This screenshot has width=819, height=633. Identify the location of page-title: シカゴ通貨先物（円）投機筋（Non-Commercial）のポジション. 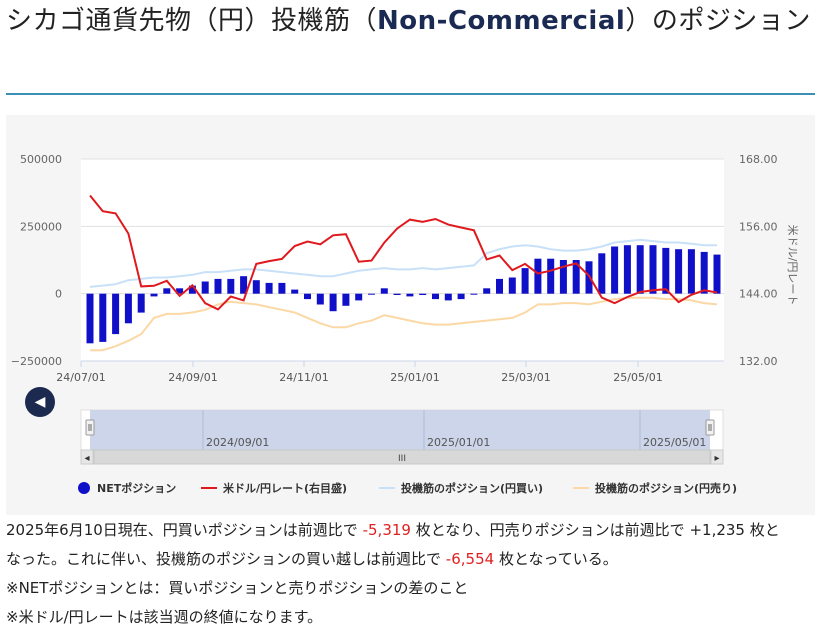
(410, 21).